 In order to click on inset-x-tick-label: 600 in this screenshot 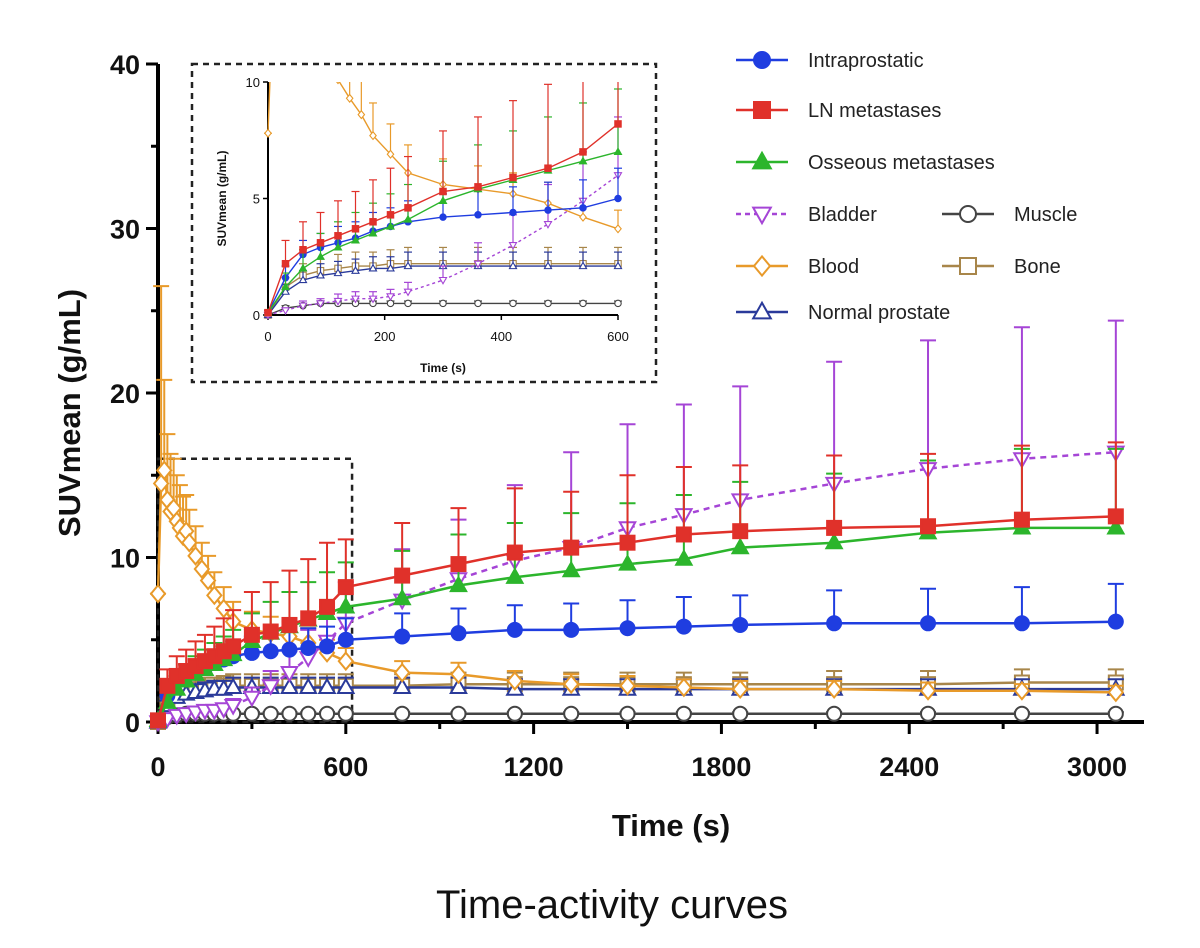, I will do `click(618, 336)`.